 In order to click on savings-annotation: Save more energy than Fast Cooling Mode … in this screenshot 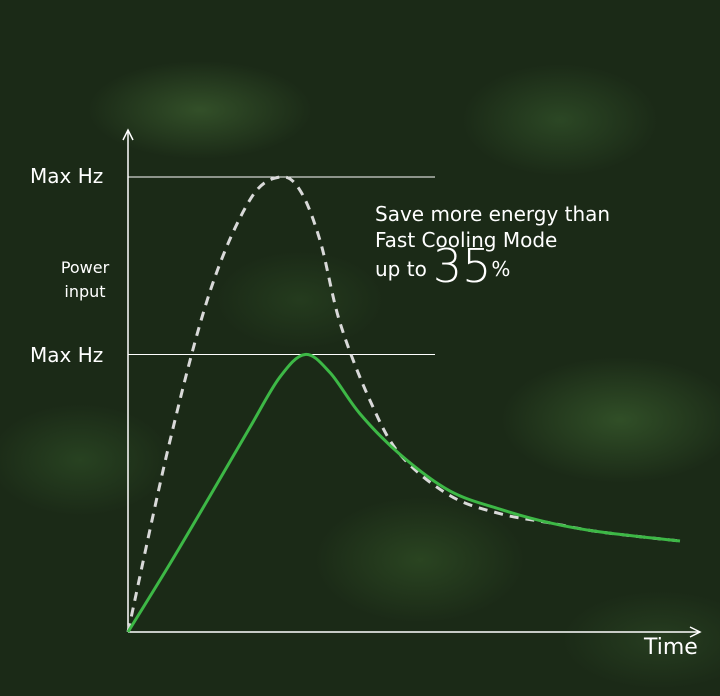, I will do `click(493, 245)`.